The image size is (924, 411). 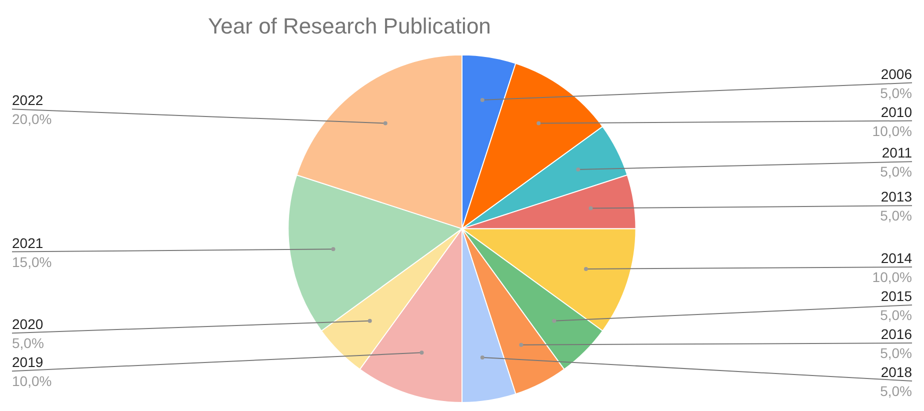 I want to click on chart-title: Year of Research Publication, so click(x=349, y=25).